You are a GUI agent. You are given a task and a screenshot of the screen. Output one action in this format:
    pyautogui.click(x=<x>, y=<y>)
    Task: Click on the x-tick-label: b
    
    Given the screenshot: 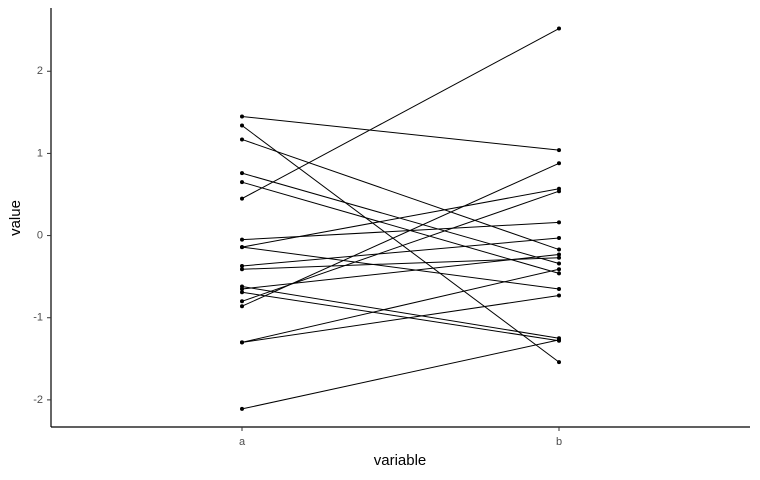 What is the action you would take?
    pyautogui.click(x=559, y=442)
    